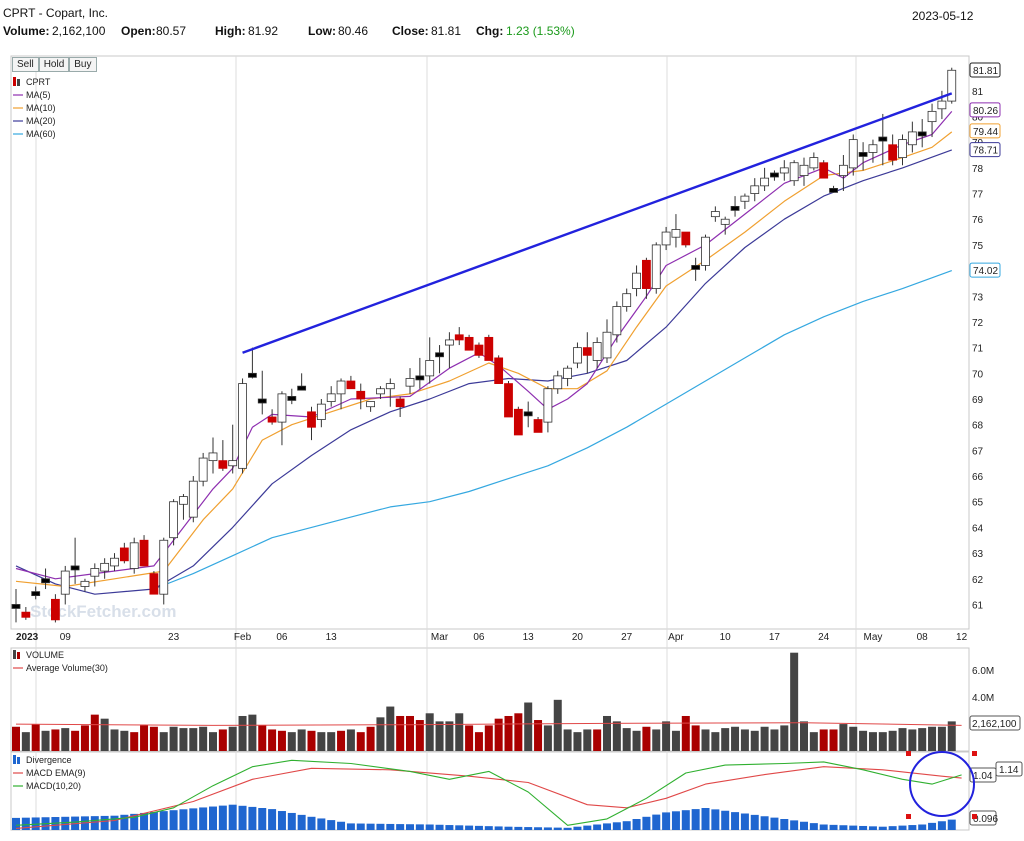  What do you see at coordinates (488, 724) in the screenshot?
I see `average-volume-line` at bounding box center [488, 724].